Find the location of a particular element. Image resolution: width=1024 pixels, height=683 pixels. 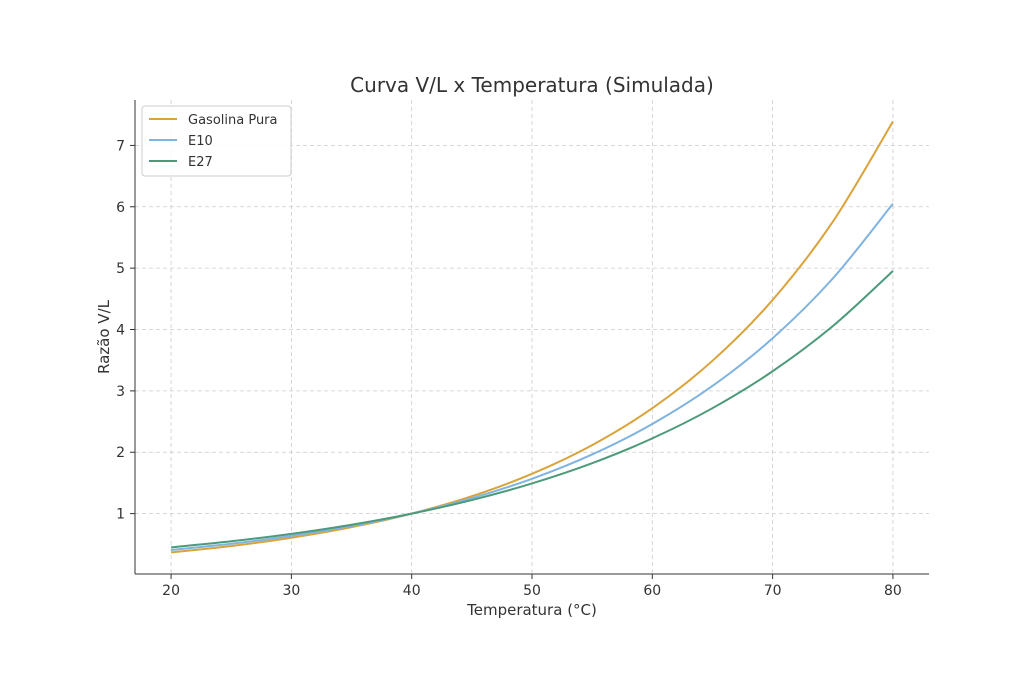

legend: Gasolina Pura E10 E27 is located at coordinates (216, 141).